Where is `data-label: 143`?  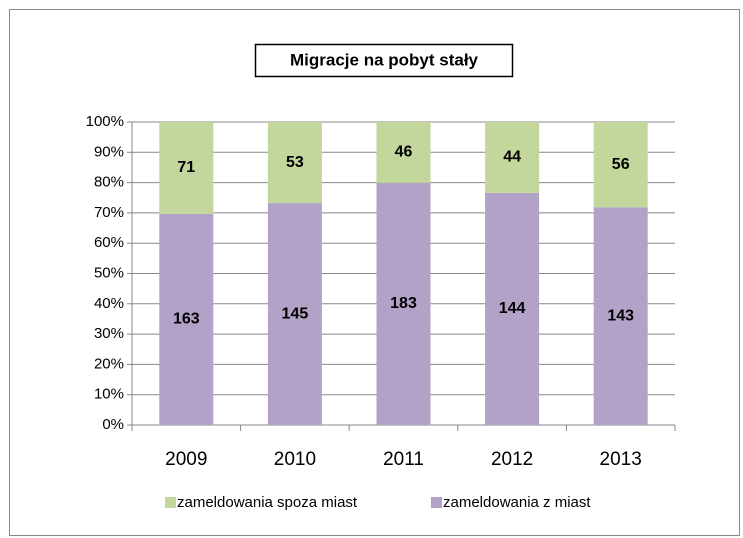
data-label: 143 is located at coordinates (620, 315).